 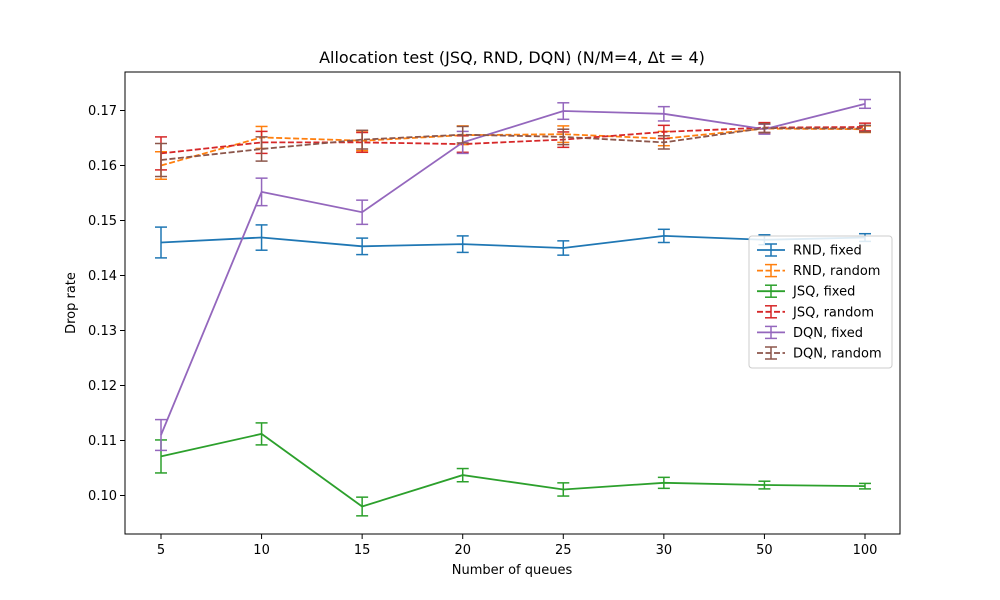 I want to click on legend-item: JSQ, fixed, so click(x=806, y=292).